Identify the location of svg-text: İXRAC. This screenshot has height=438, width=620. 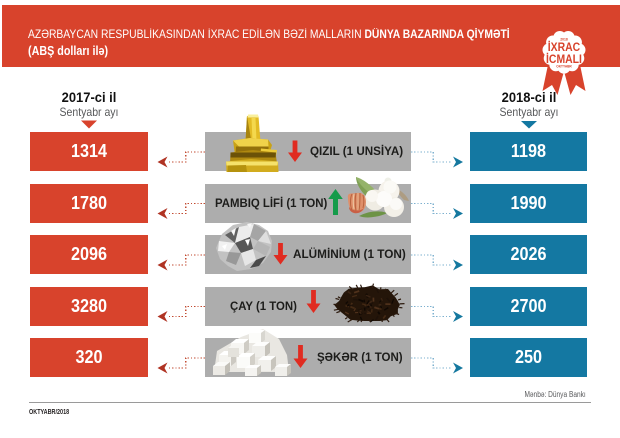
(564, 47).